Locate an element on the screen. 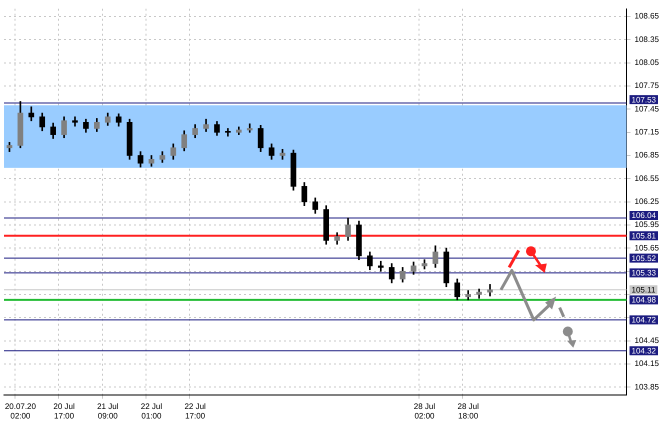  ref-line-label: 105.81 is located at coordinates (644, 235).